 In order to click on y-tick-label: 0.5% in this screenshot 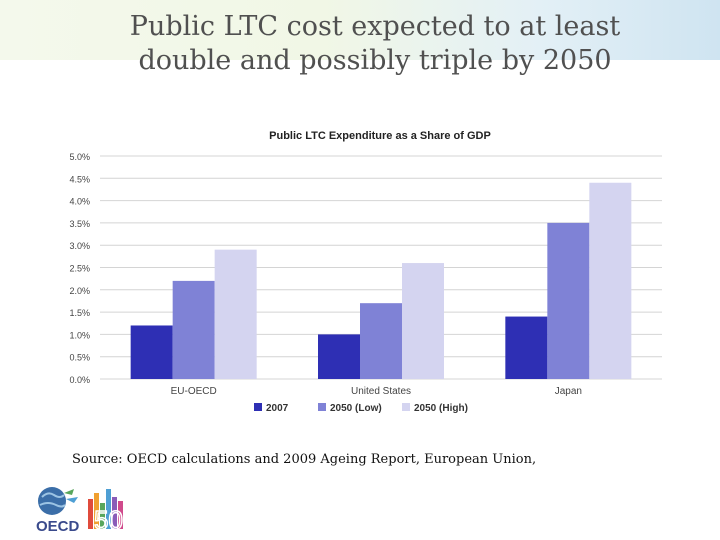, I will do `click(79, 358)`.